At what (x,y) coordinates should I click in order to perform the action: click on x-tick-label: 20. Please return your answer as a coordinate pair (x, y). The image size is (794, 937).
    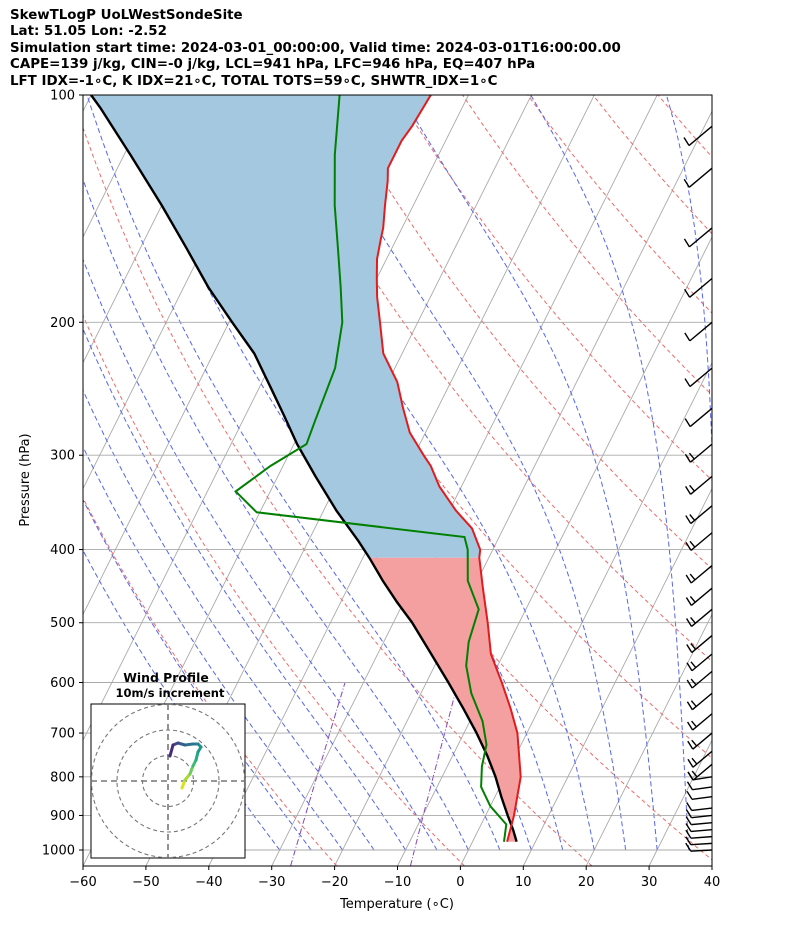
    Looking at the image, I should click on (586, 882).